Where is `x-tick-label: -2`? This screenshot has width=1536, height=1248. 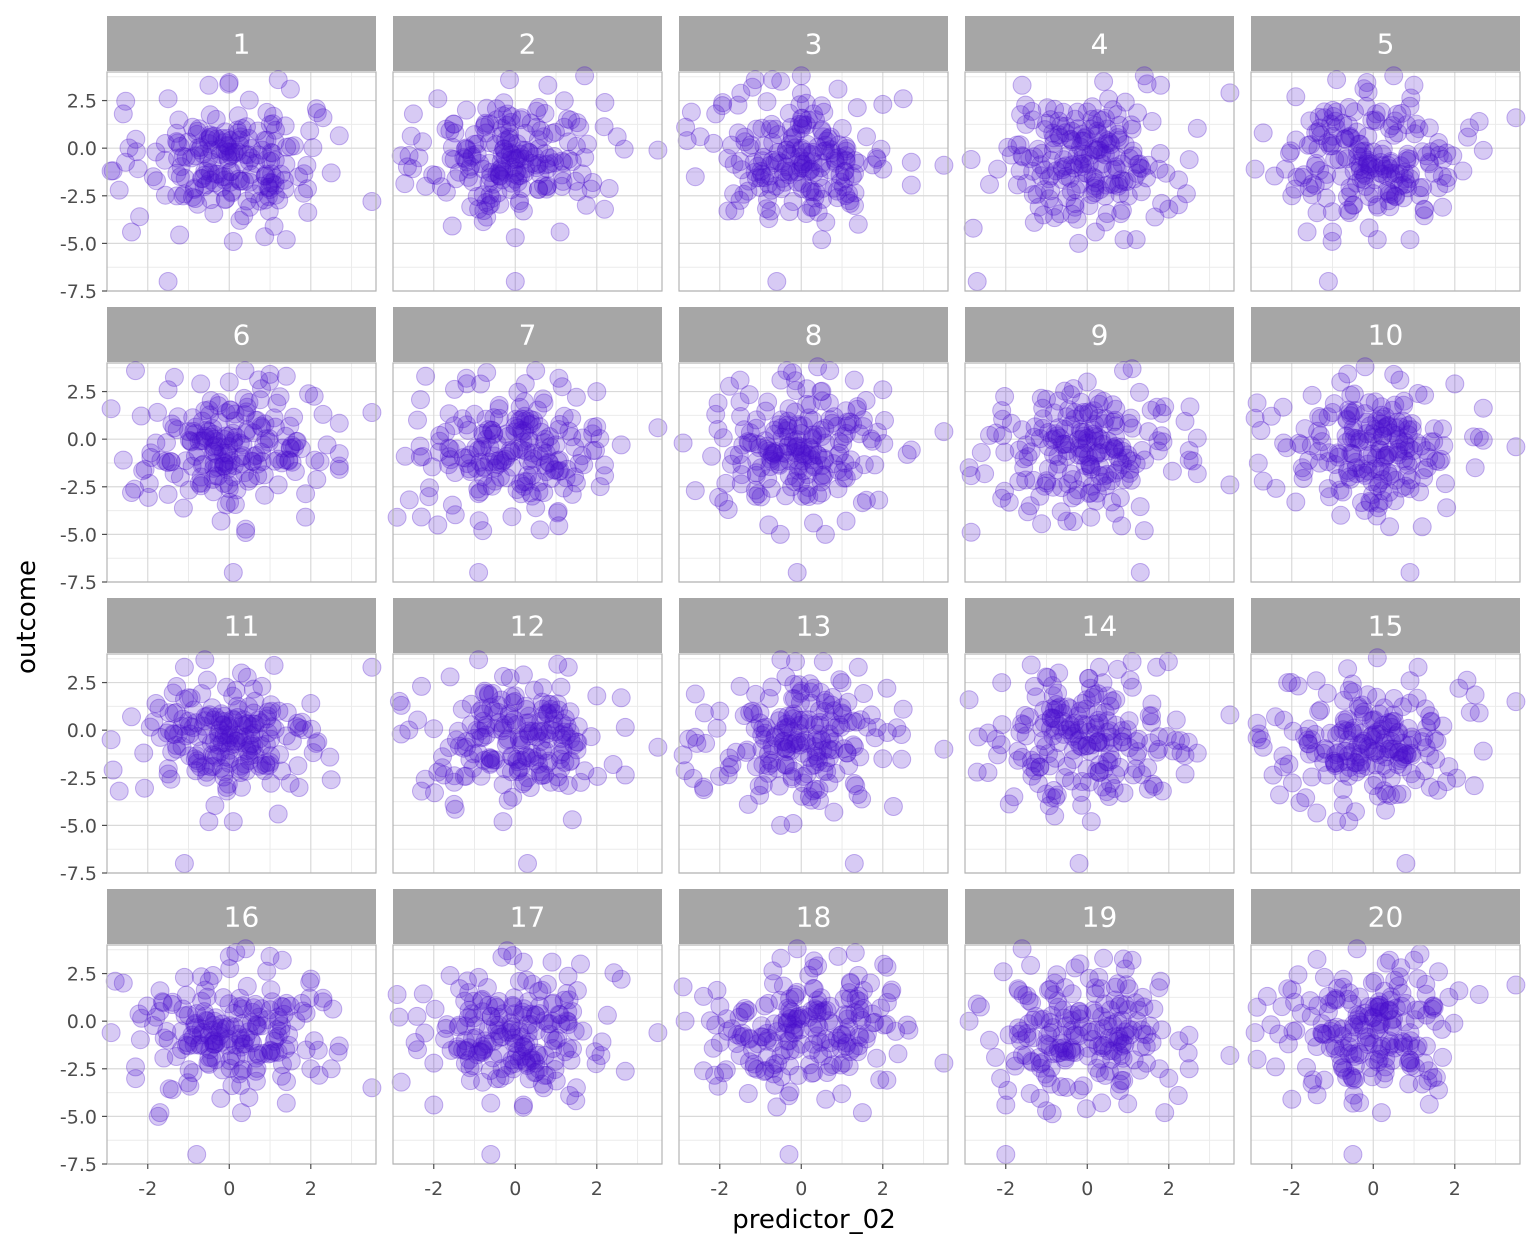 x-tick-label: -2 is located at coordinates (1005, 1189).